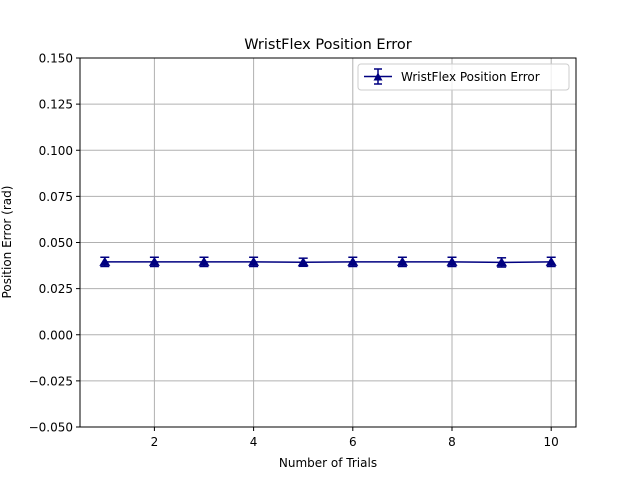 The height and width of the screenshot is (480, 640). I want to click on series-line, so click(328, 262).